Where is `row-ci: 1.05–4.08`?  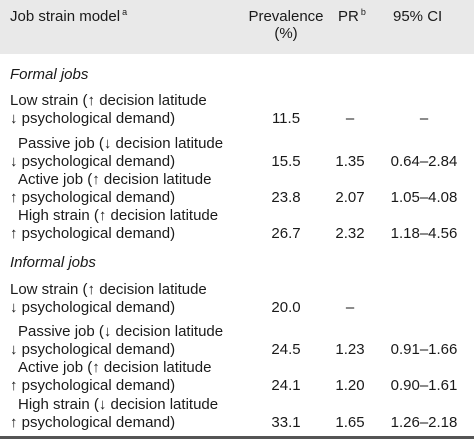
row-ci: 1.05–4.08 is located at coordinates (424, 197).